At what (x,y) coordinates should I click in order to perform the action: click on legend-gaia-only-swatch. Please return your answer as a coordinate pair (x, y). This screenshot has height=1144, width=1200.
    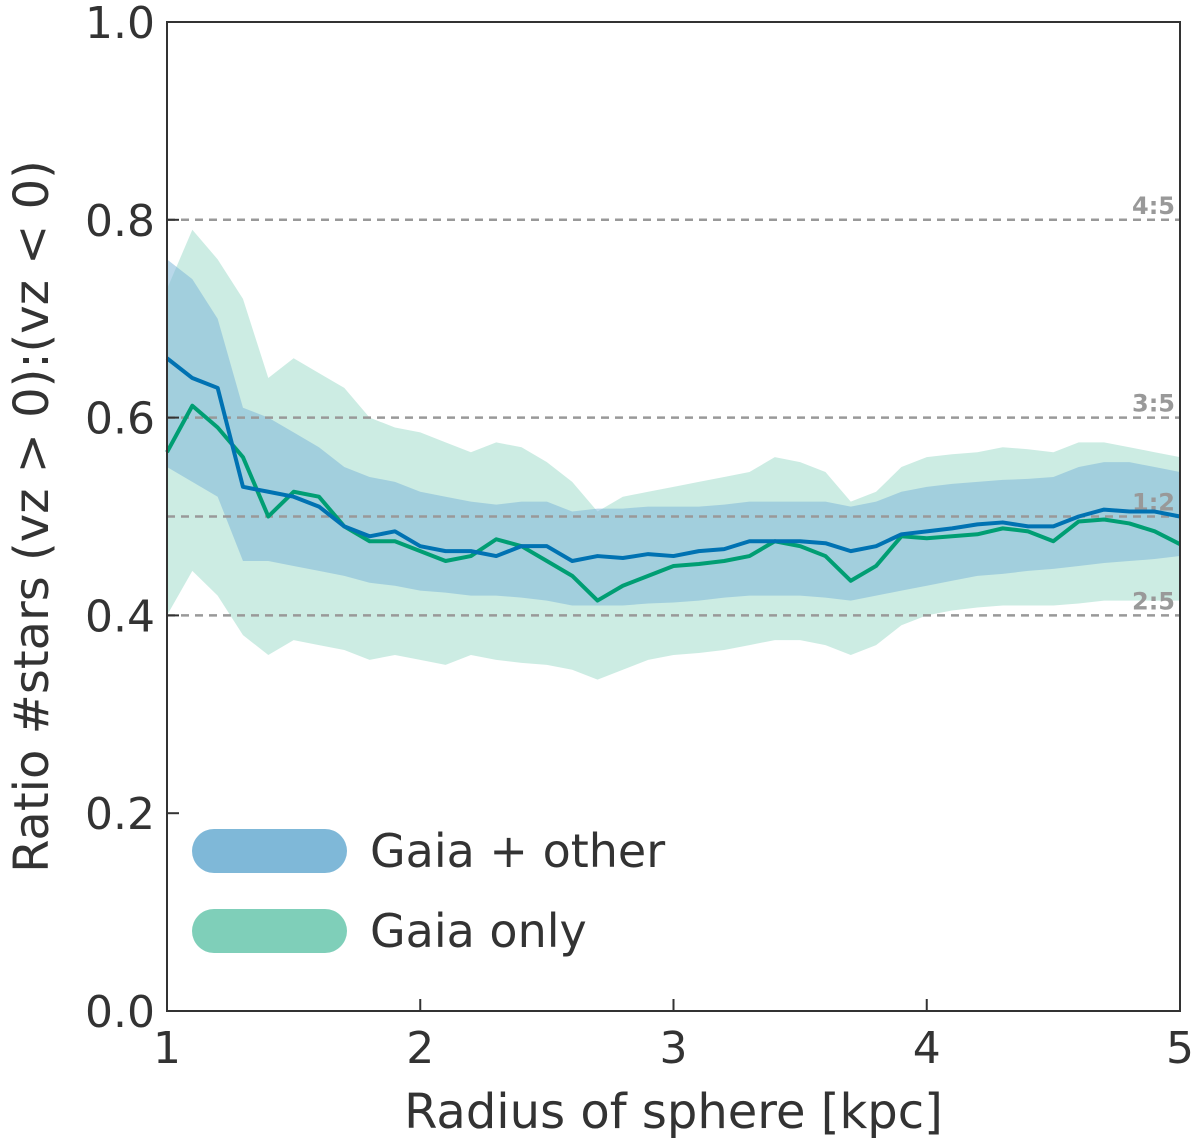
    Looking at the image, I should click on (269, 931).